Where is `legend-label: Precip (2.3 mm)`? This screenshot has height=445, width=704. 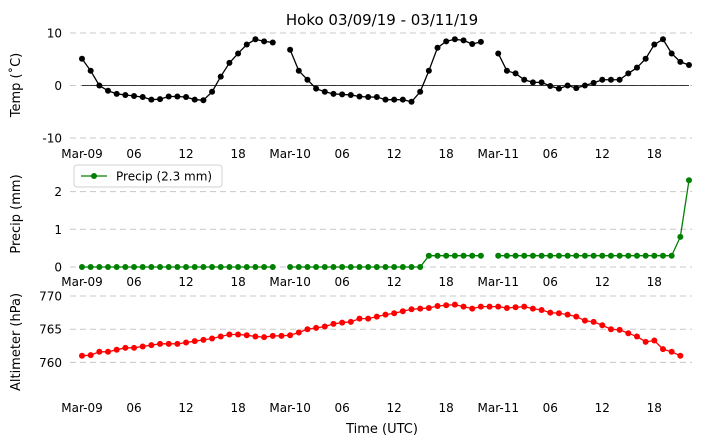 legend-label: Precip (2.3 mm) is located at coordinates (164, 177).